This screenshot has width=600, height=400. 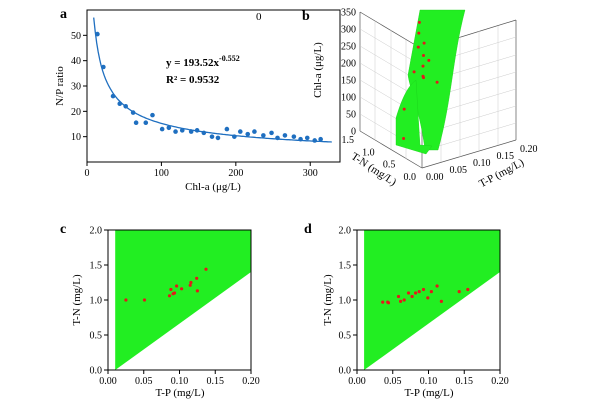 I want to click on x-axis-title-a: Chl-a (μg/L), so click(x=213, y=187).